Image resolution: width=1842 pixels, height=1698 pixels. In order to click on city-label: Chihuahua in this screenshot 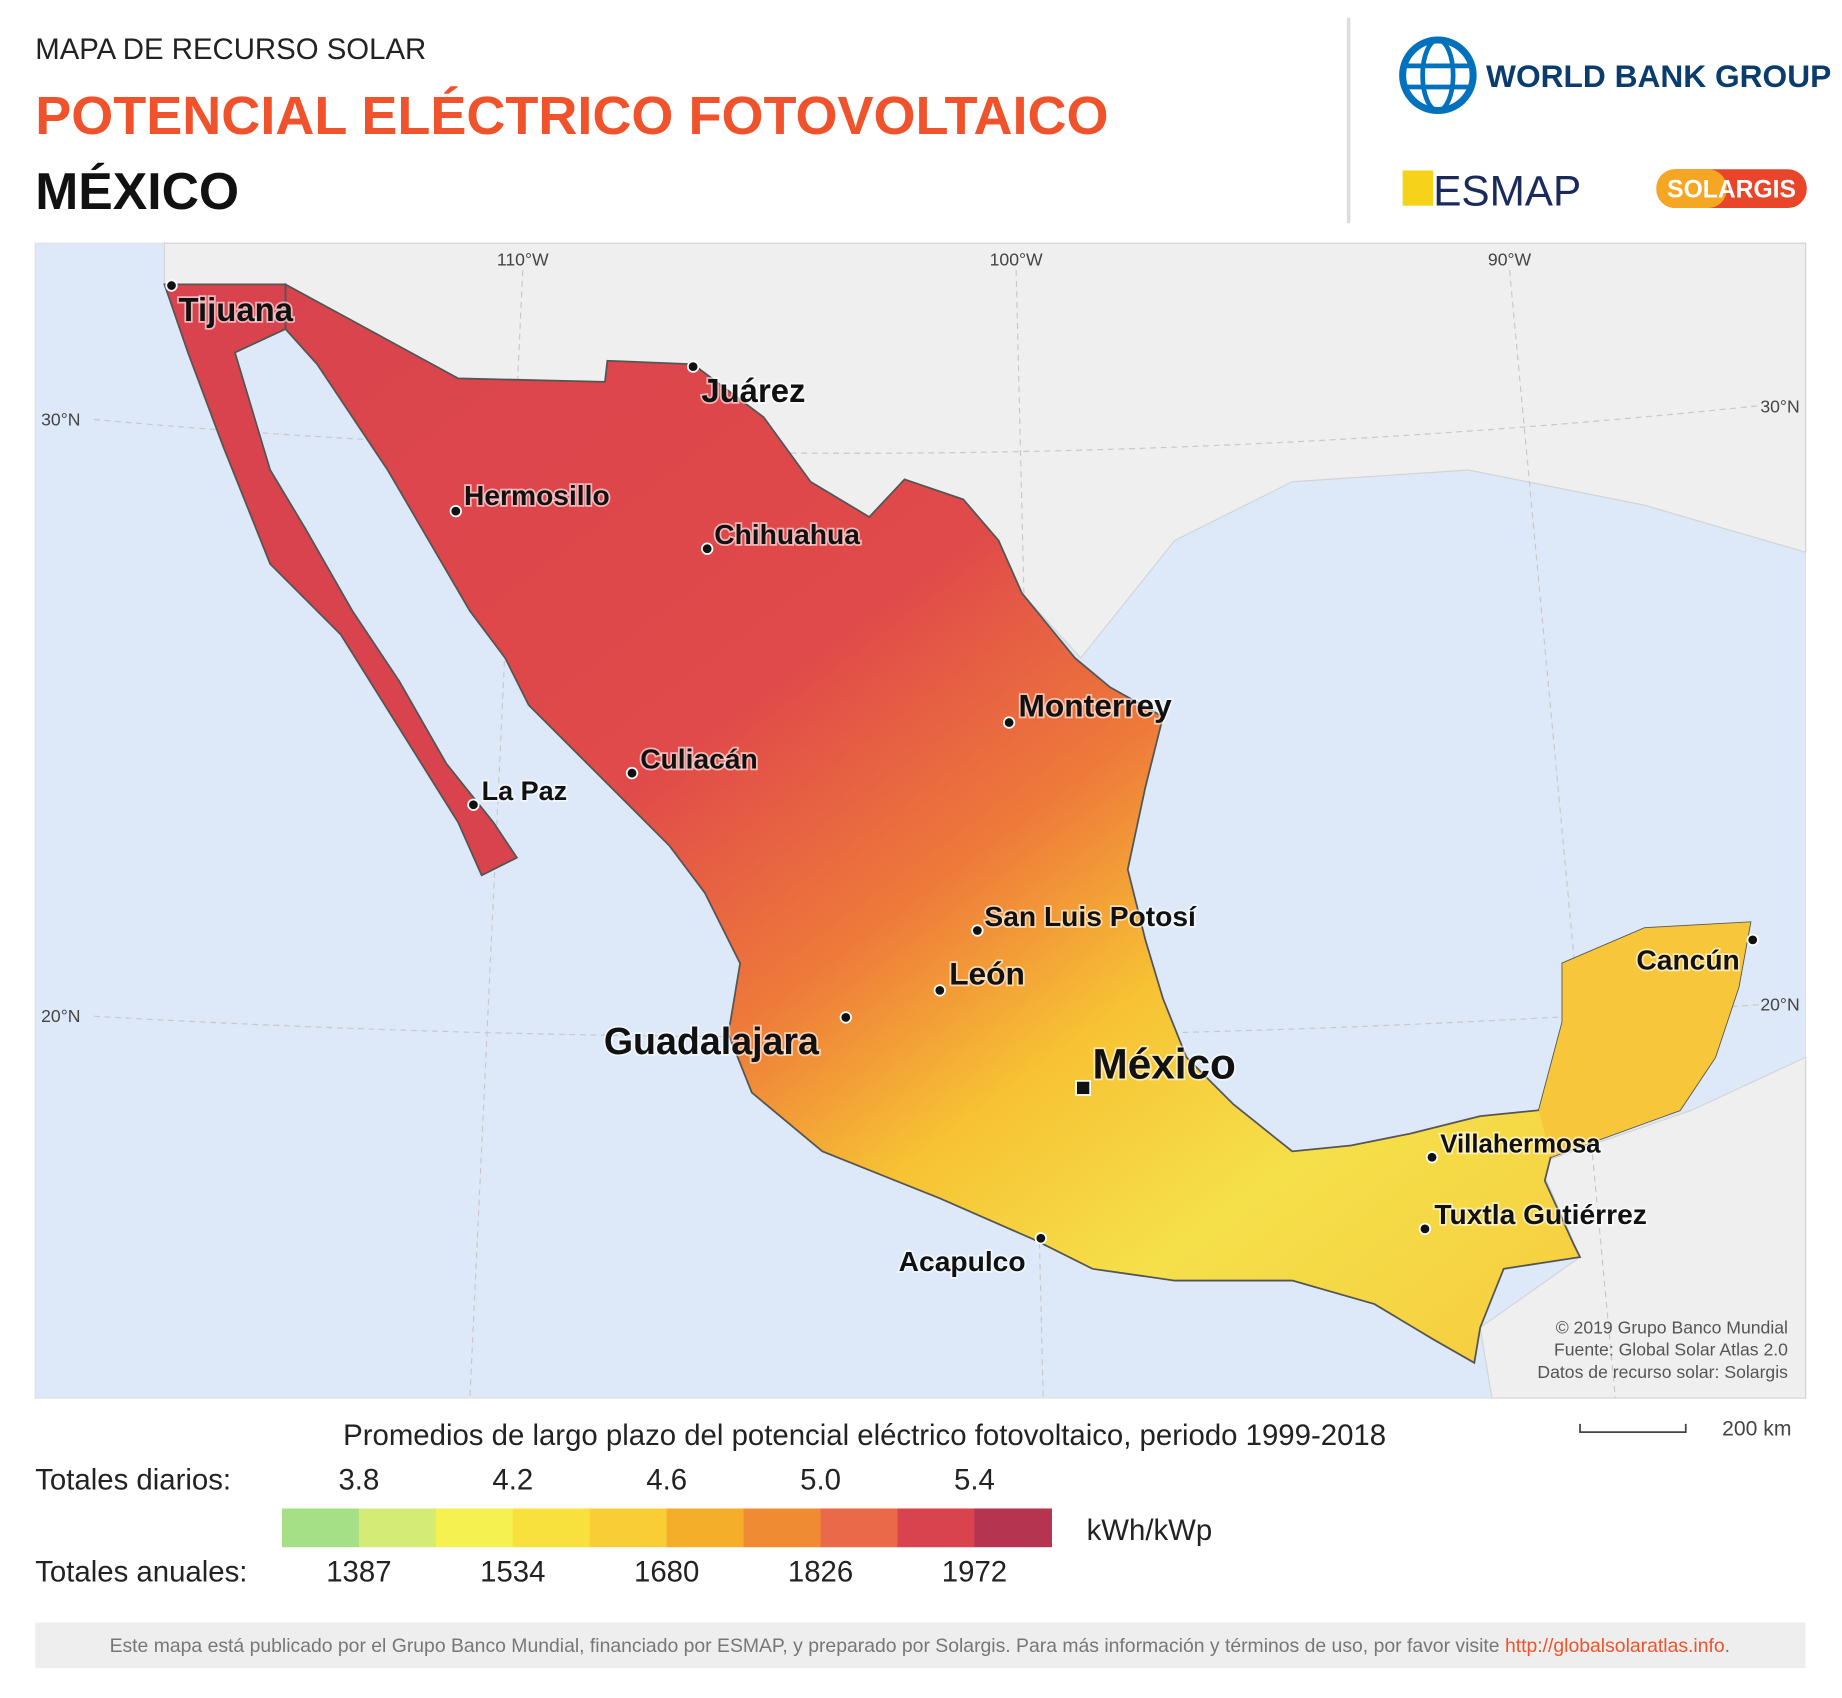, I will do `click(787, 534)`.